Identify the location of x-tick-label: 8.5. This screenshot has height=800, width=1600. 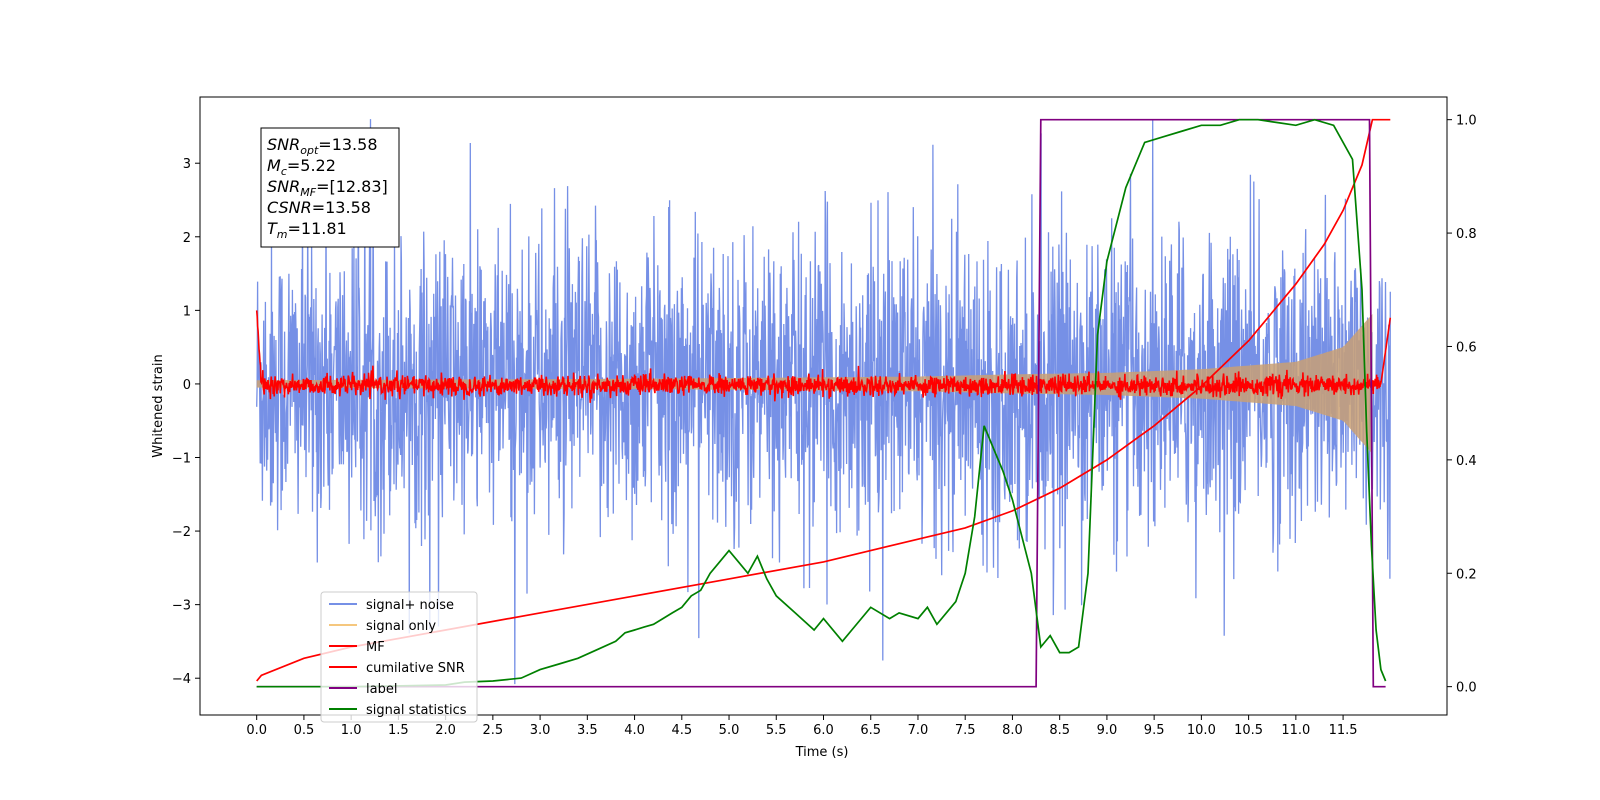
(1059, 730).